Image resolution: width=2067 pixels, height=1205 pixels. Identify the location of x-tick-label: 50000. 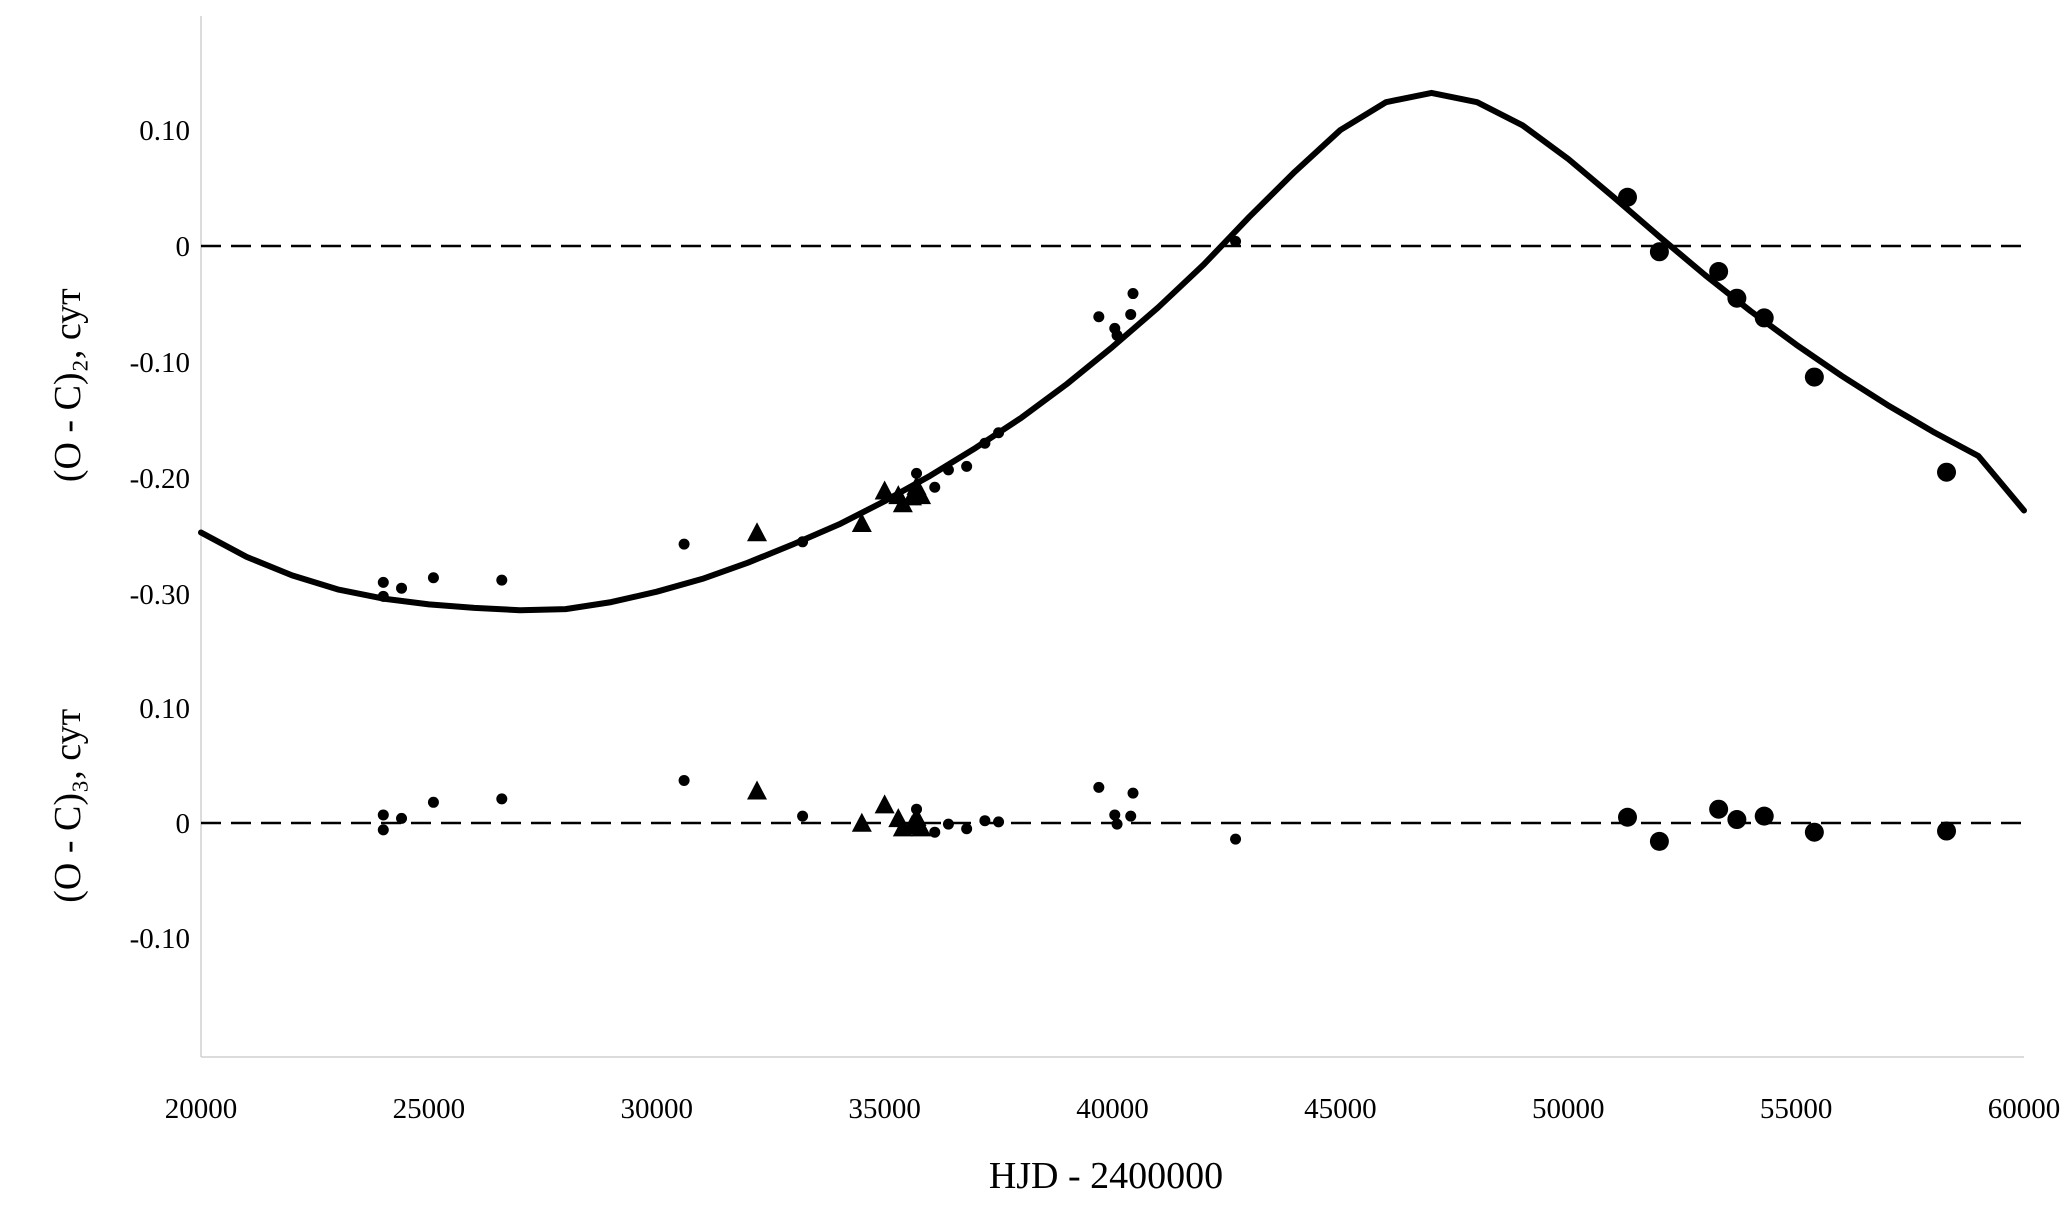
(1568, 1109).